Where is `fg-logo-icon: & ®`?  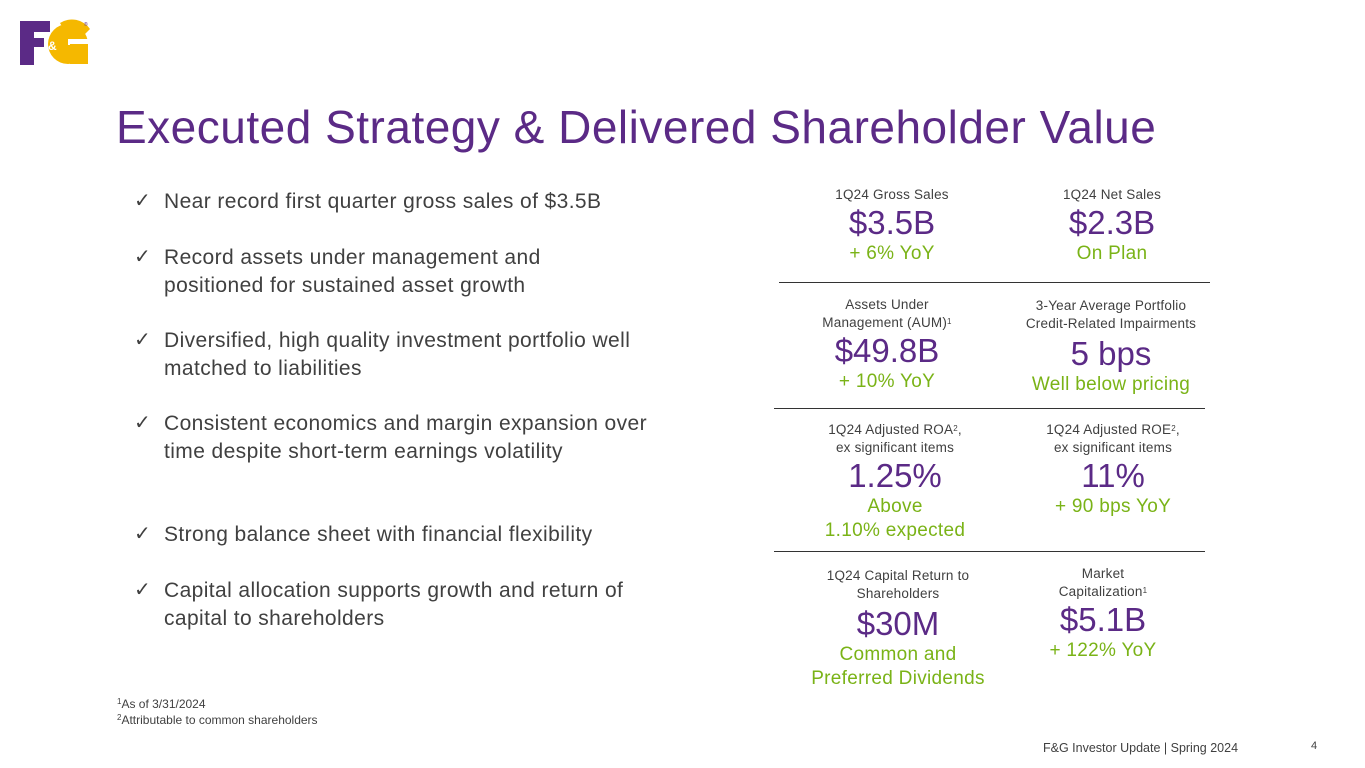 fg-logo-icon: & ® is located at coordinates (55, 42).